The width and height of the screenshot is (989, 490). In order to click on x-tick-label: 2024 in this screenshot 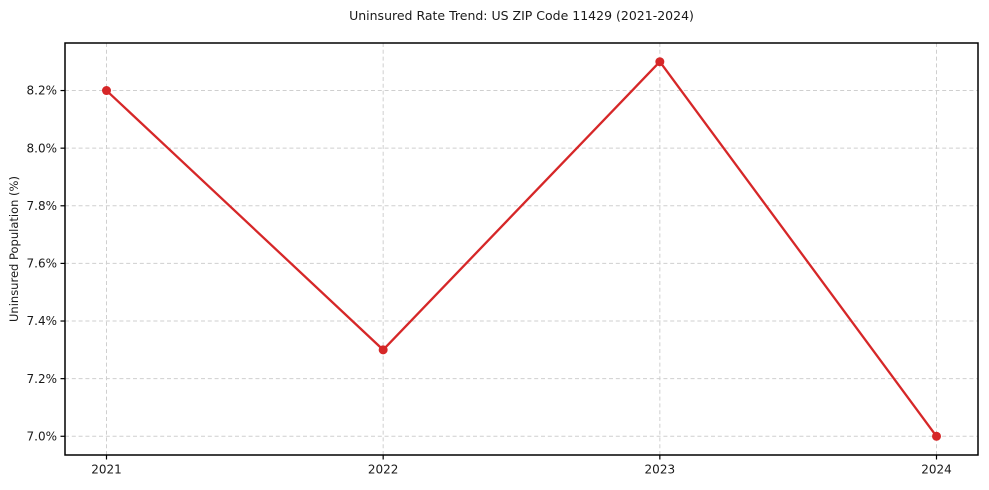, I will do `click(936, 470)`.